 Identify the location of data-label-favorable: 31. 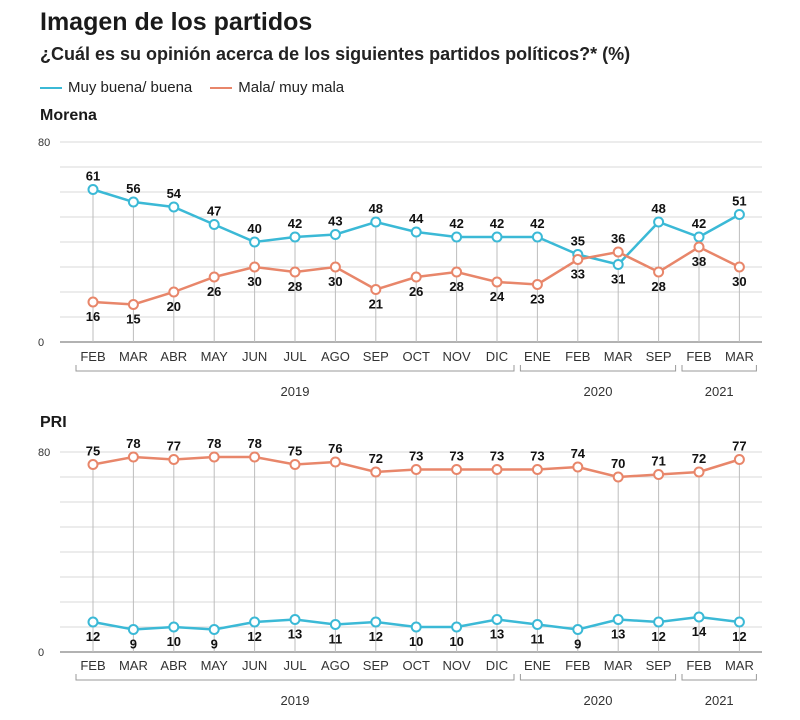
(618, 279).